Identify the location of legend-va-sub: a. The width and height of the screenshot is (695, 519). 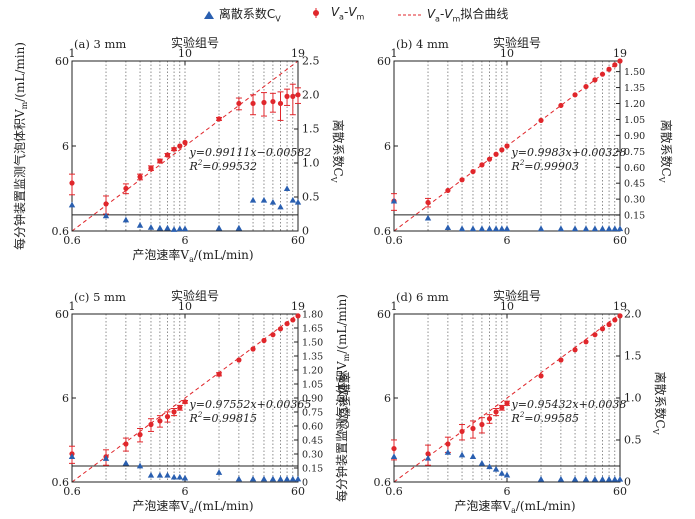
(341, 17).